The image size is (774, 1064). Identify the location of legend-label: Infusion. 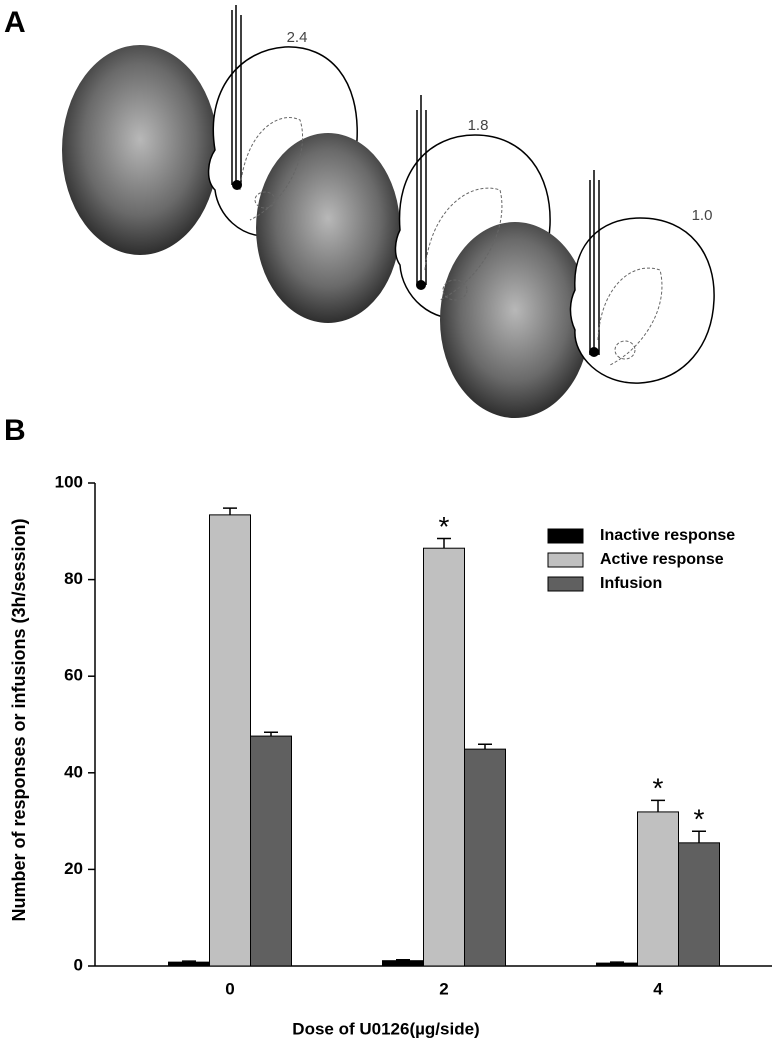
(631, 583).